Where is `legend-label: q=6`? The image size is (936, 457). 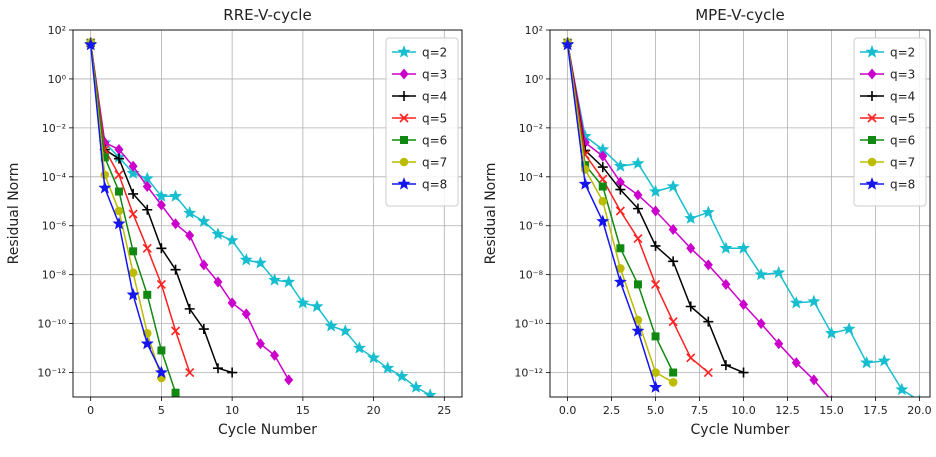
legend-label: q=6 is located at coordinates (902, 141).